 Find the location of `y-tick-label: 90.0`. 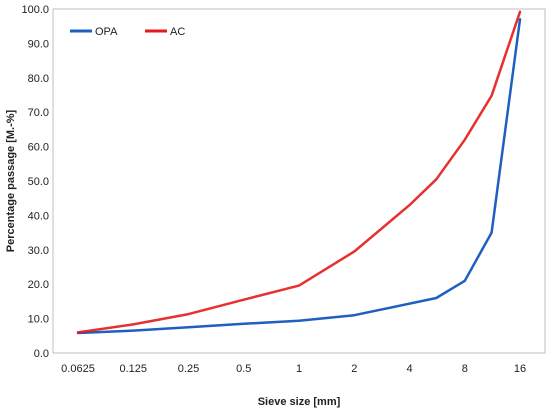

y-tick-label: 90.0 is located at coordinates (38, 44).